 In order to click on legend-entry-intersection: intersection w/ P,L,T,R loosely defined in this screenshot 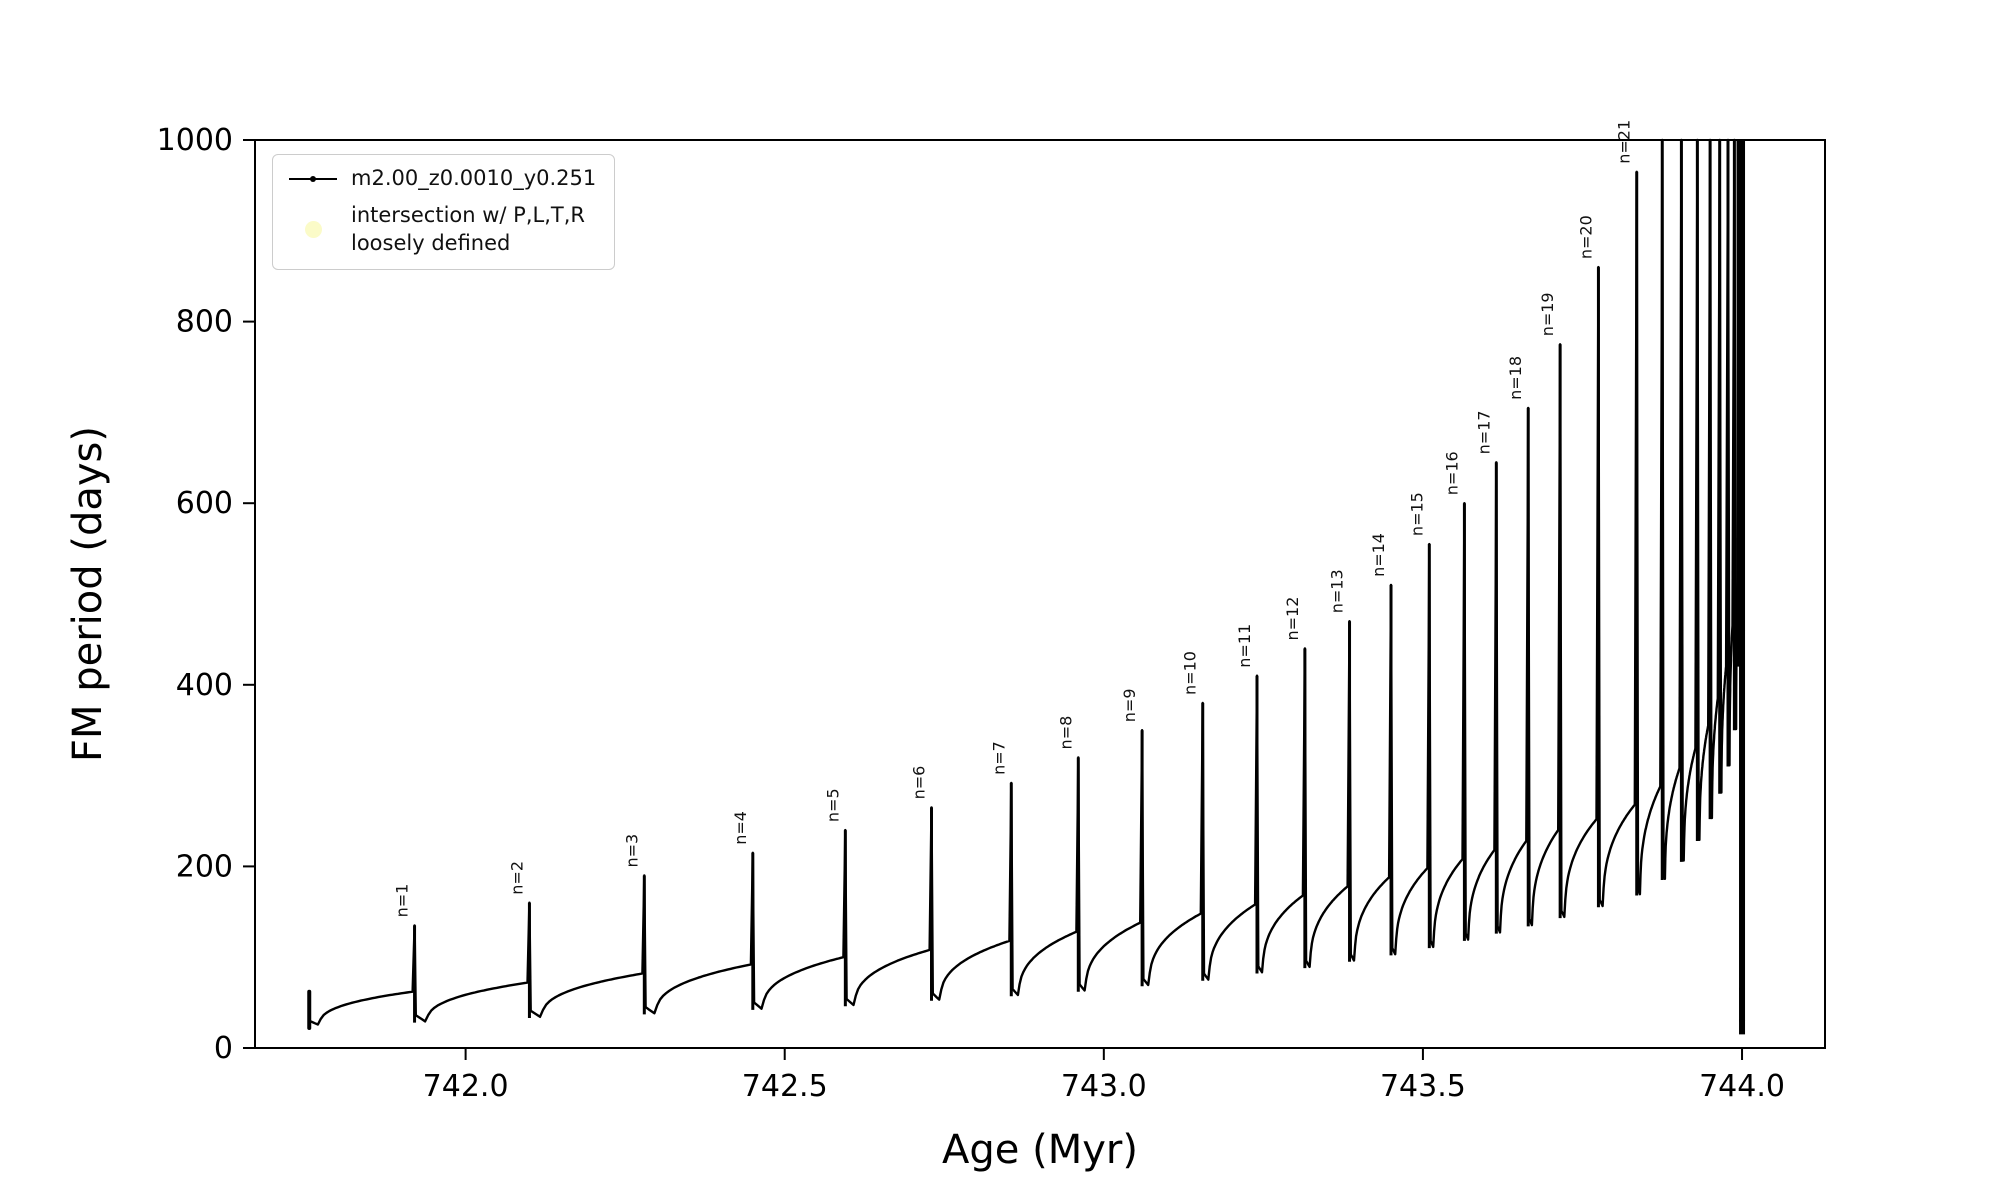, I will do `click(441, 229)`.